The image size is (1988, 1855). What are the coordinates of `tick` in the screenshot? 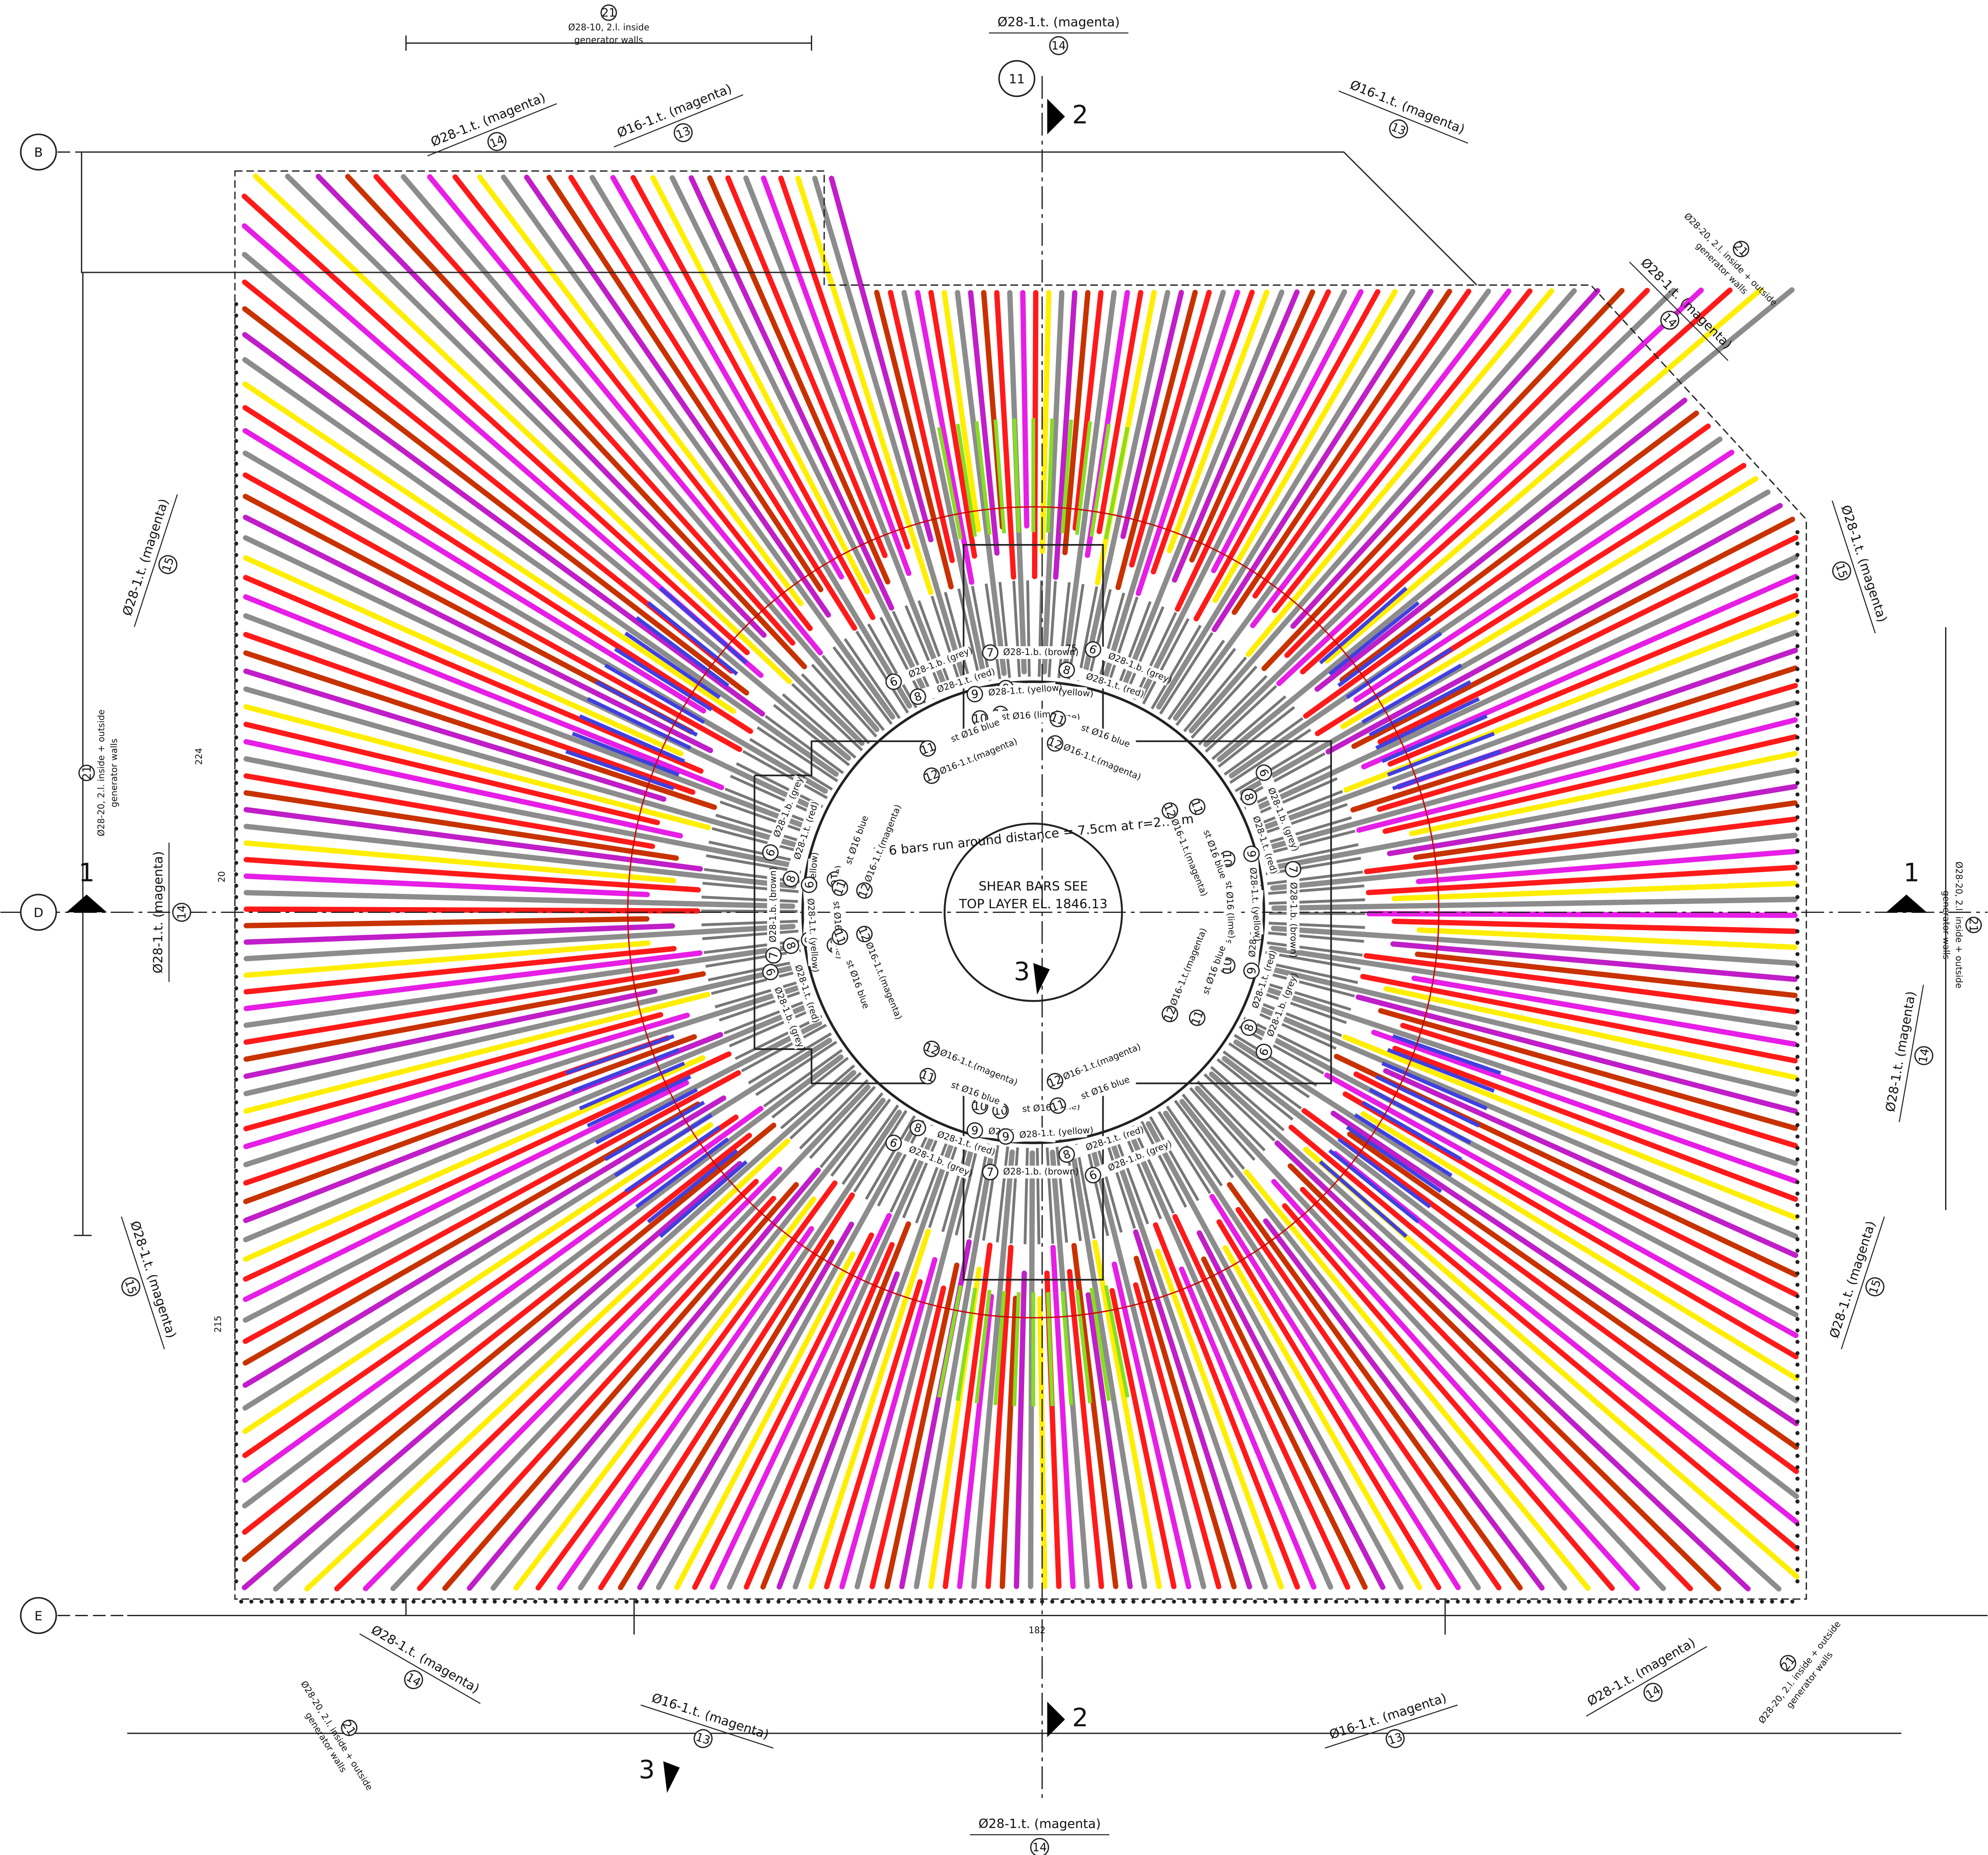 It's located at (925, 1617).